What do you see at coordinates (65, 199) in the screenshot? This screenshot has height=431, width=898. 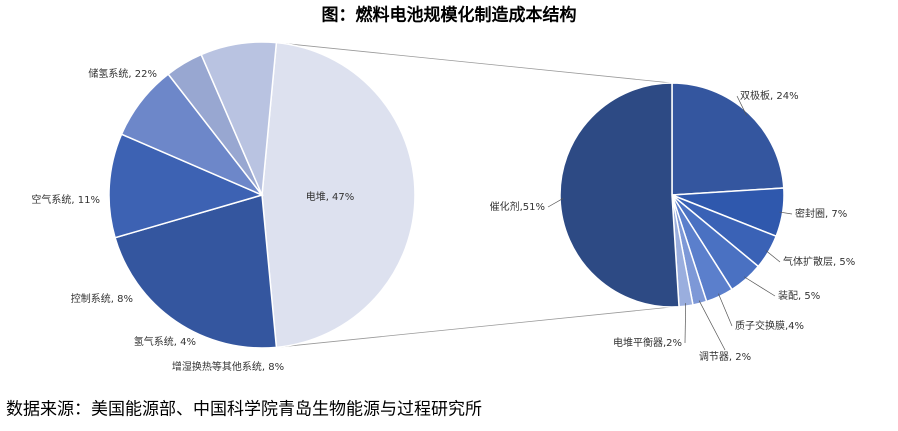 I see `data-label: 空气系统, 11%` at bounding box center [65, 199].